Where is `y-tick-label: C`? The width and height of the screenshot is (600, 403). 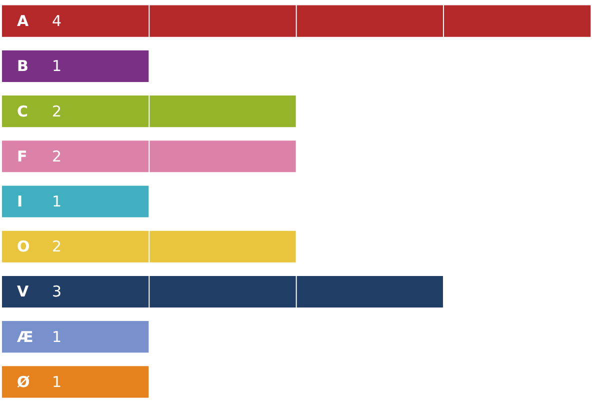
y-tick-label: C is located at coordinates (22, 111).